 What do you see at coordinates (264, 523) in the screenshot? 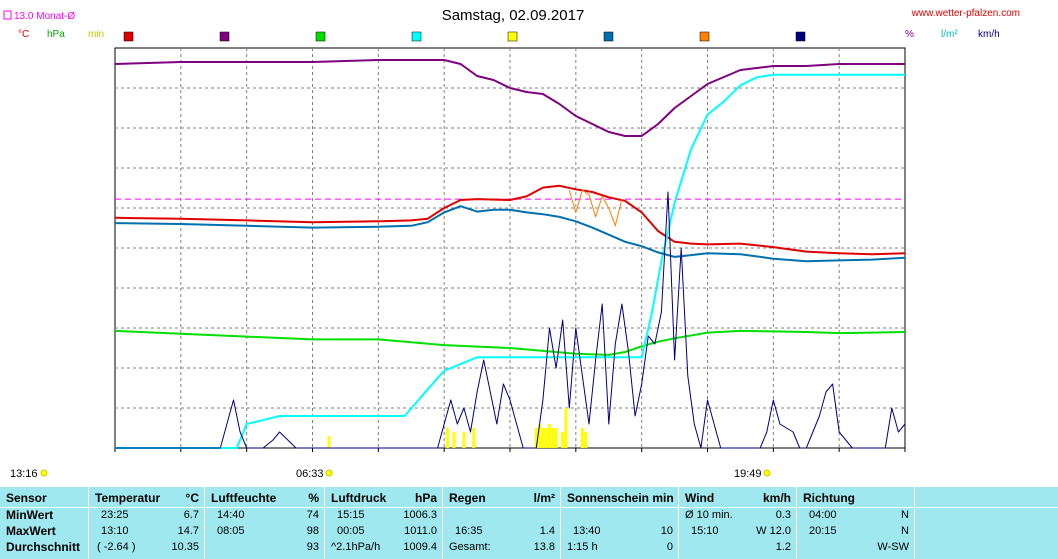
I see `stats-col-luftfeuchte: Luftfeuchte % 14:40 74 08:05 98 93` at bounding box center [264, 523].